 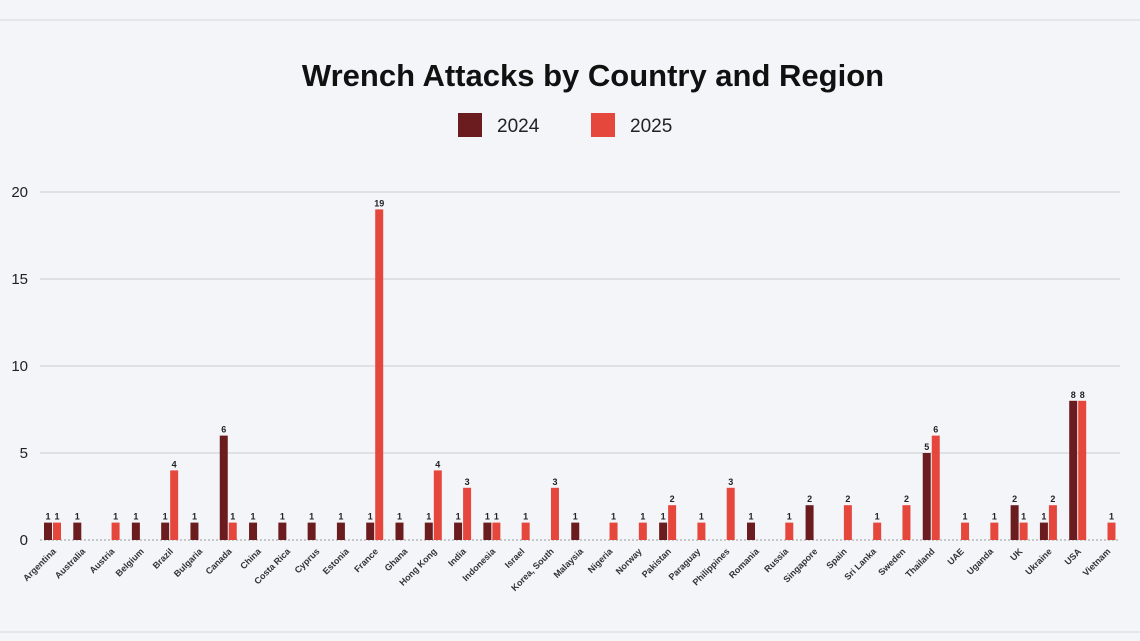 What do you see at coordinates (102, 561) in the screenshot?
I see `x-tick-label: Austria` at bounding box center [102, 561].